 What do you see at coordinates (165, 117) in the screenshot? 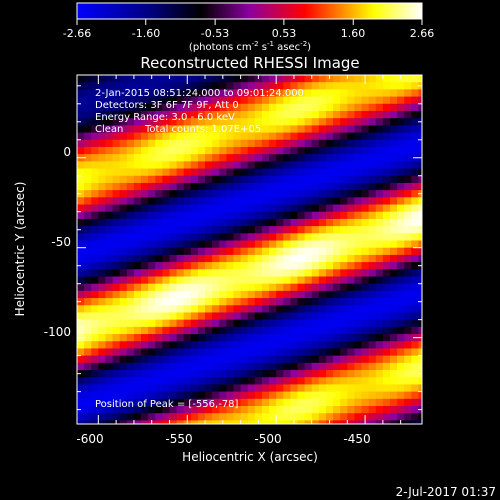
I see `energy-range: Energy Range: 3.0 - 6.0 keV` at bounding box center [165, 117].